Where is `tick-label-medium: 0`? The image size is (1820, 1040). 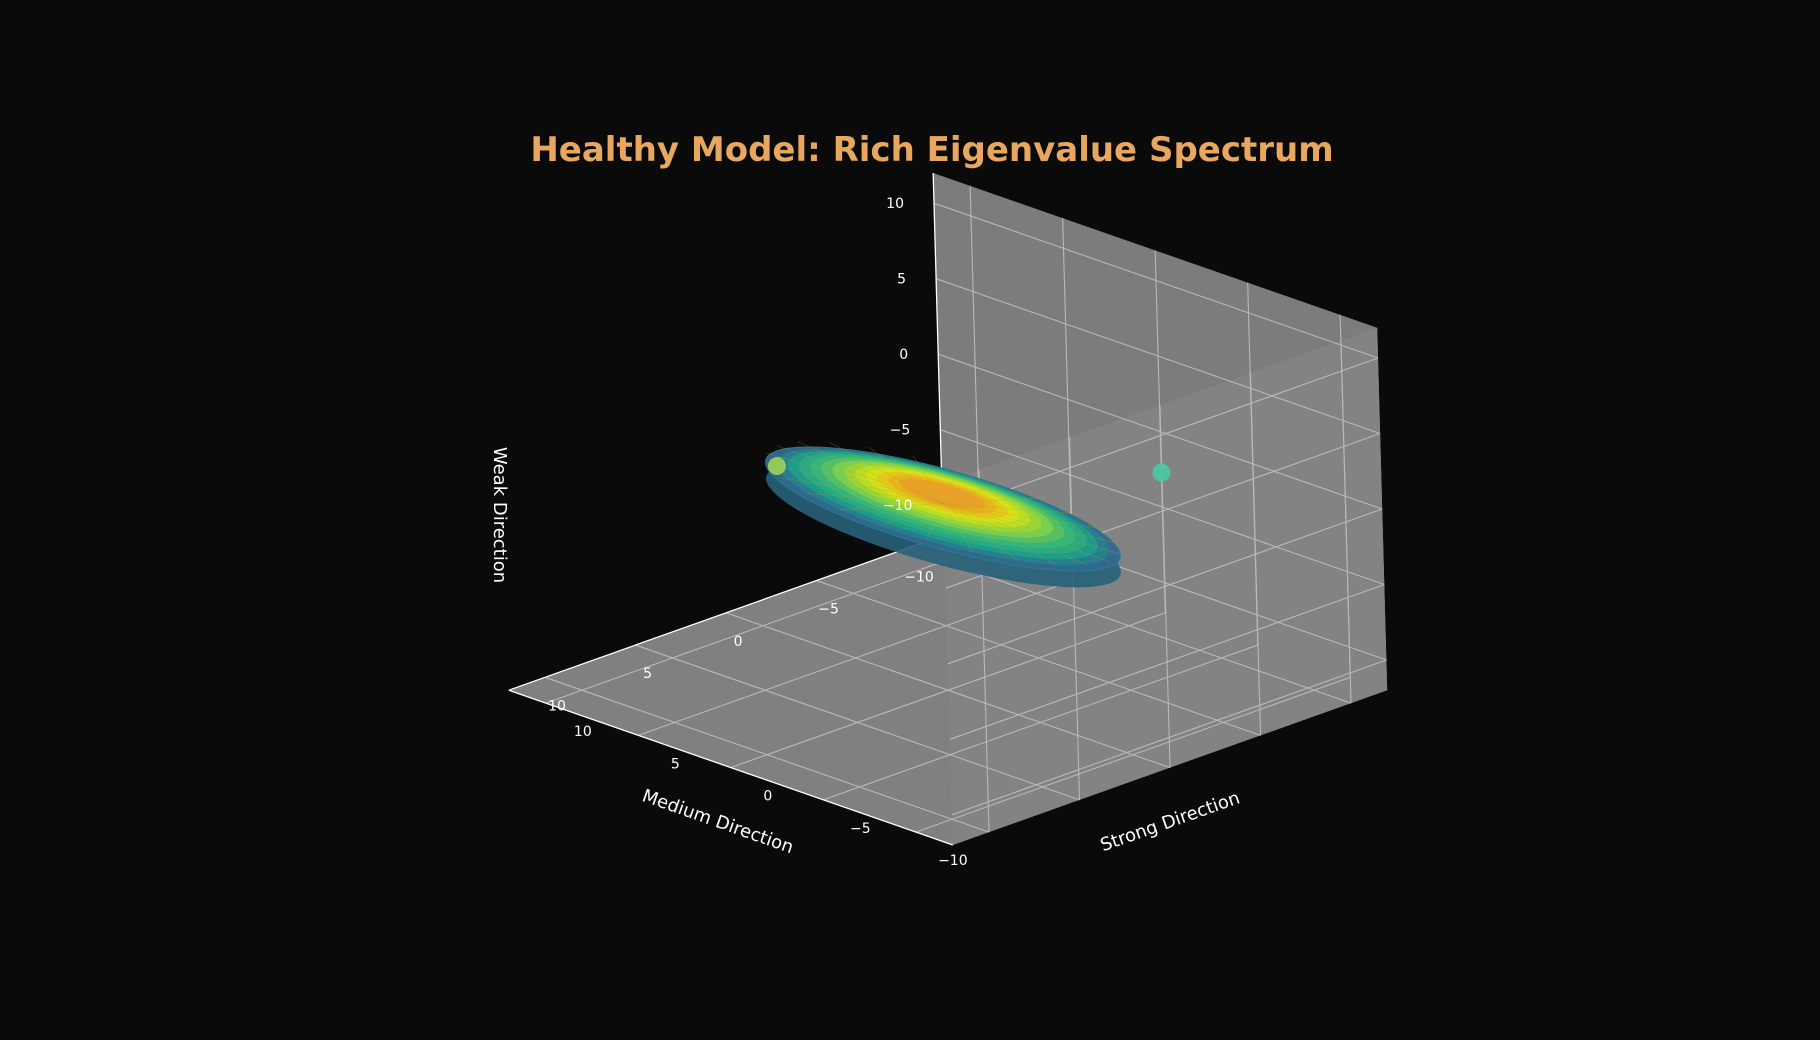 tick-label-medium: 0 is located at coordinates (738, 642).